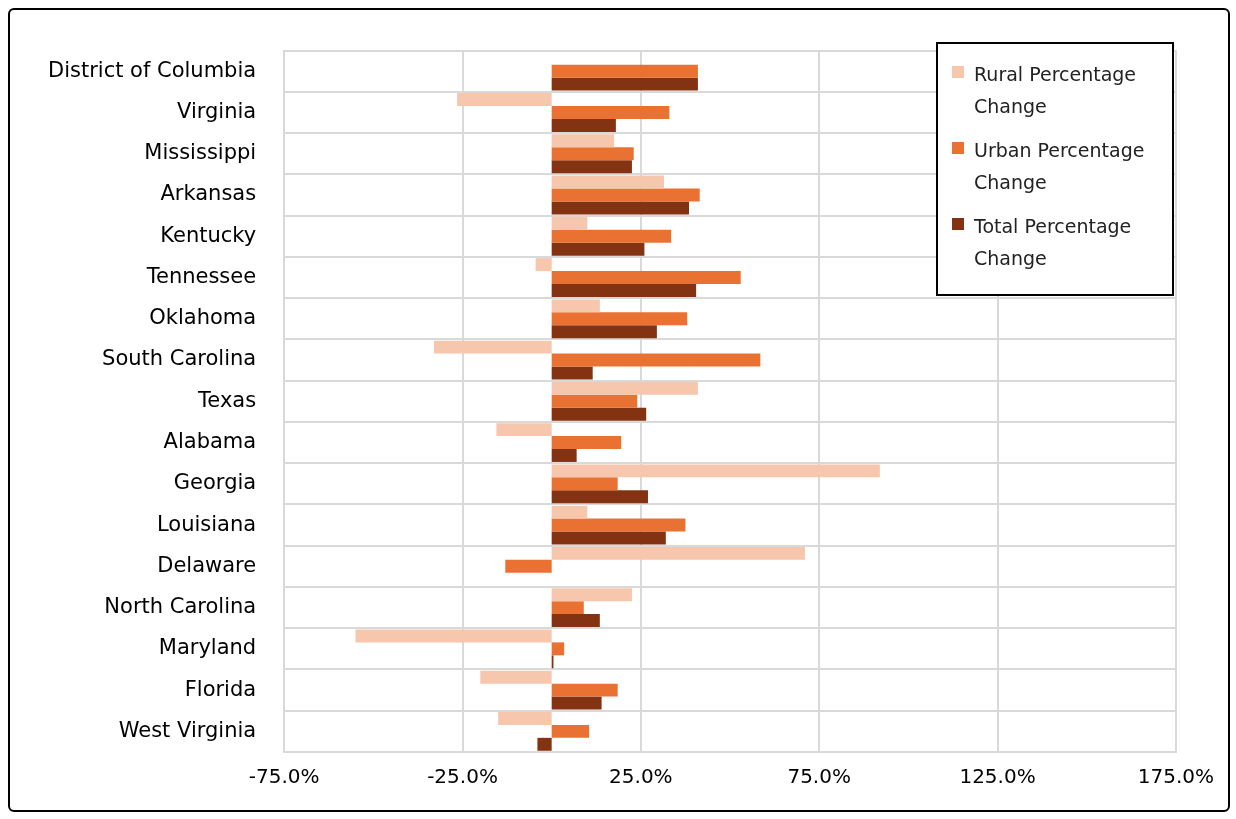 Image resolution: width=1236 pixels, height=819 pixels. Describe the element at coordinates (997, 776) in the screenshot. I see `x-tick-label: 125.0%` at that location.